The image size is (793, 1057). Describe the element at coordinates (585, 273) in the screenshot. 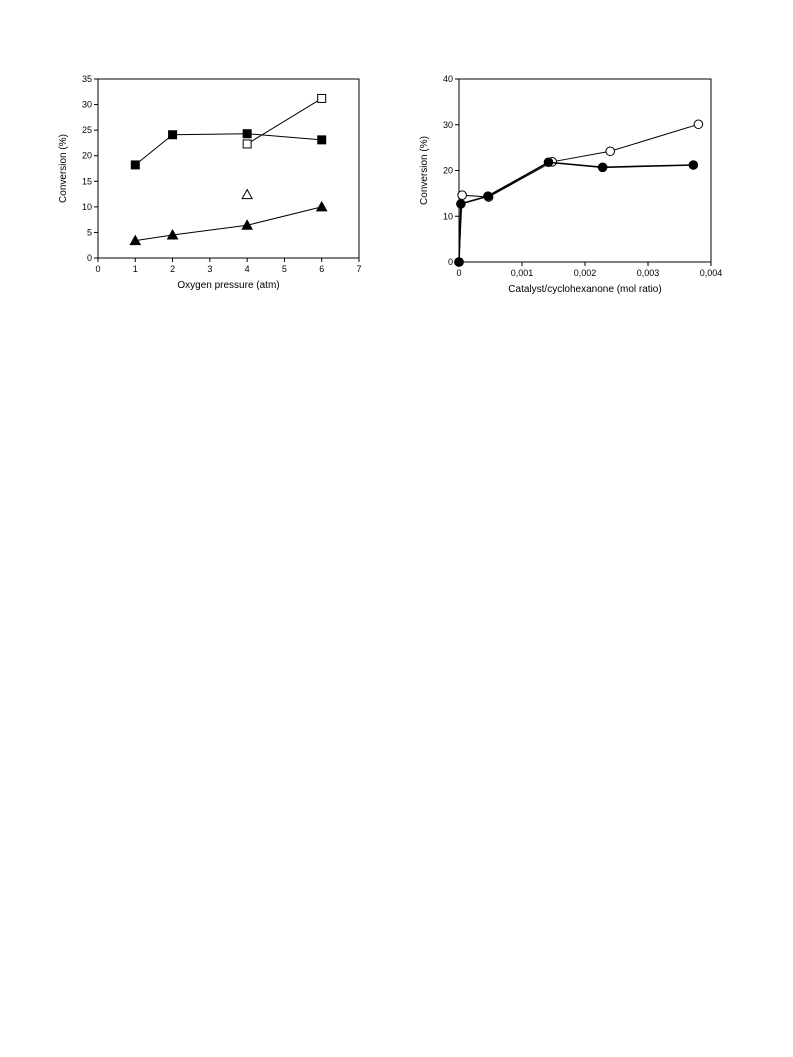

I see `chart2-x-tick-label: 0,002` at that location.